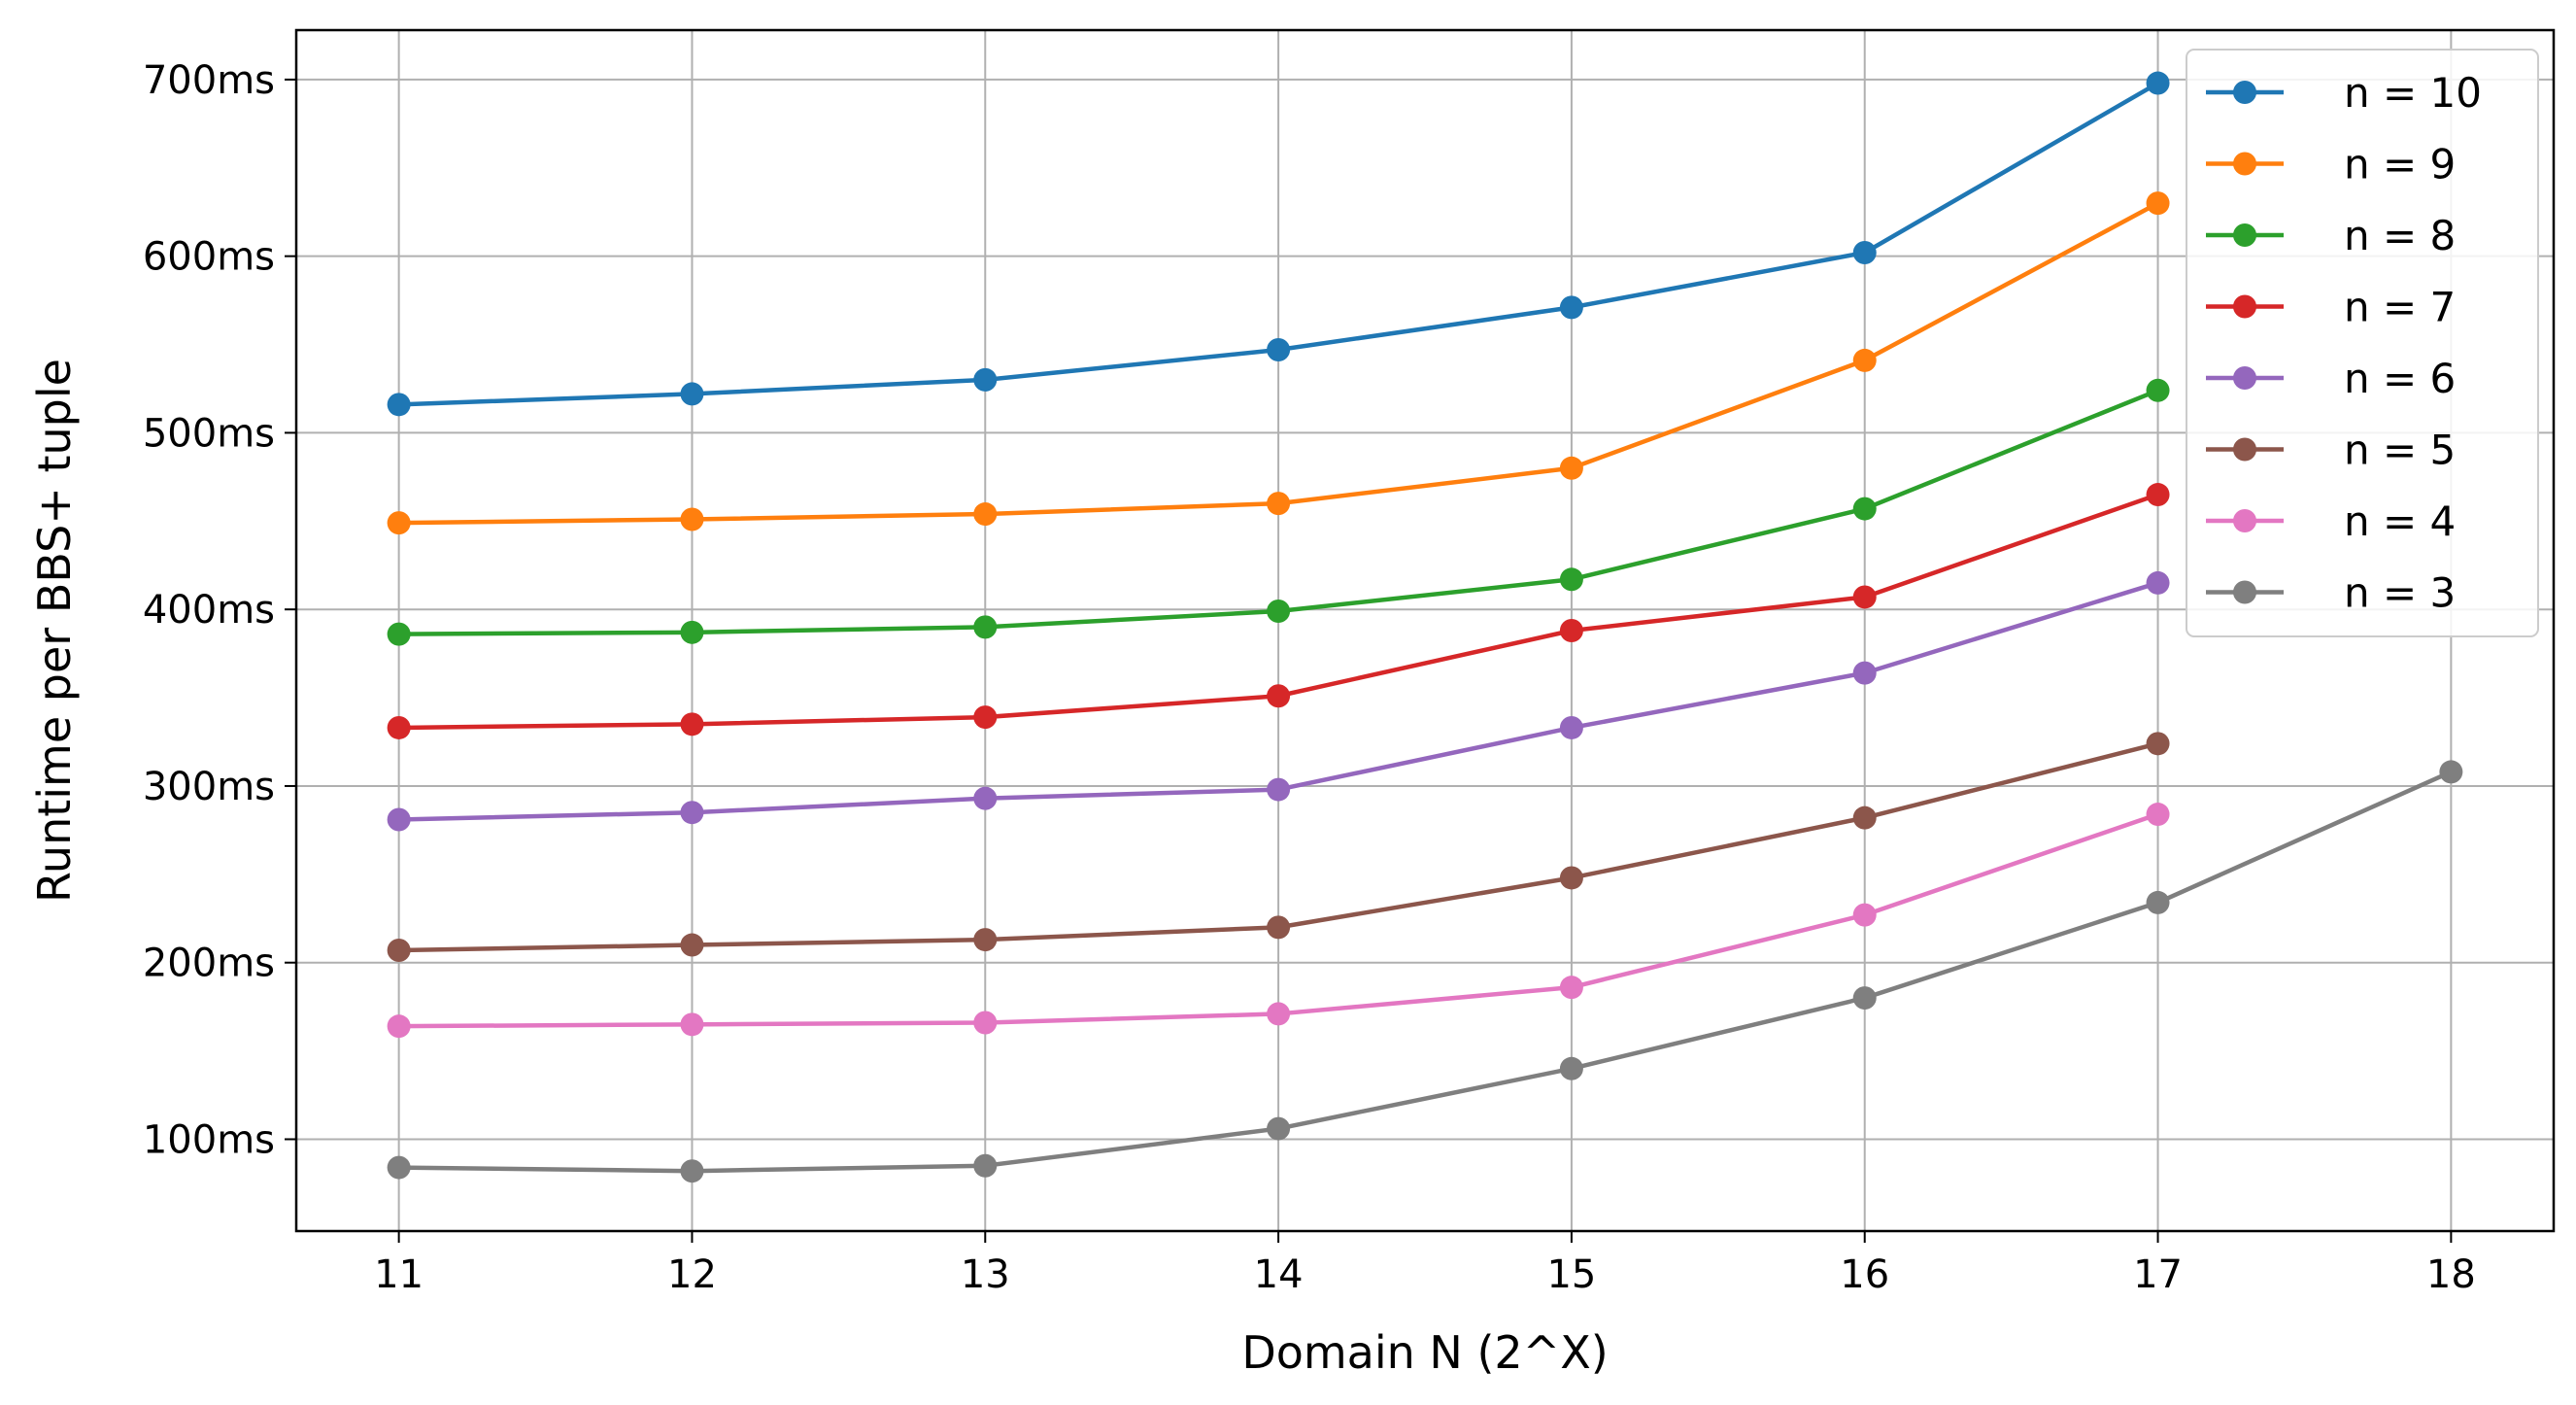 The height and width of the screenshot is (1405, 2576). I want to click on legend-item: n = 8, so click(2331, 235).